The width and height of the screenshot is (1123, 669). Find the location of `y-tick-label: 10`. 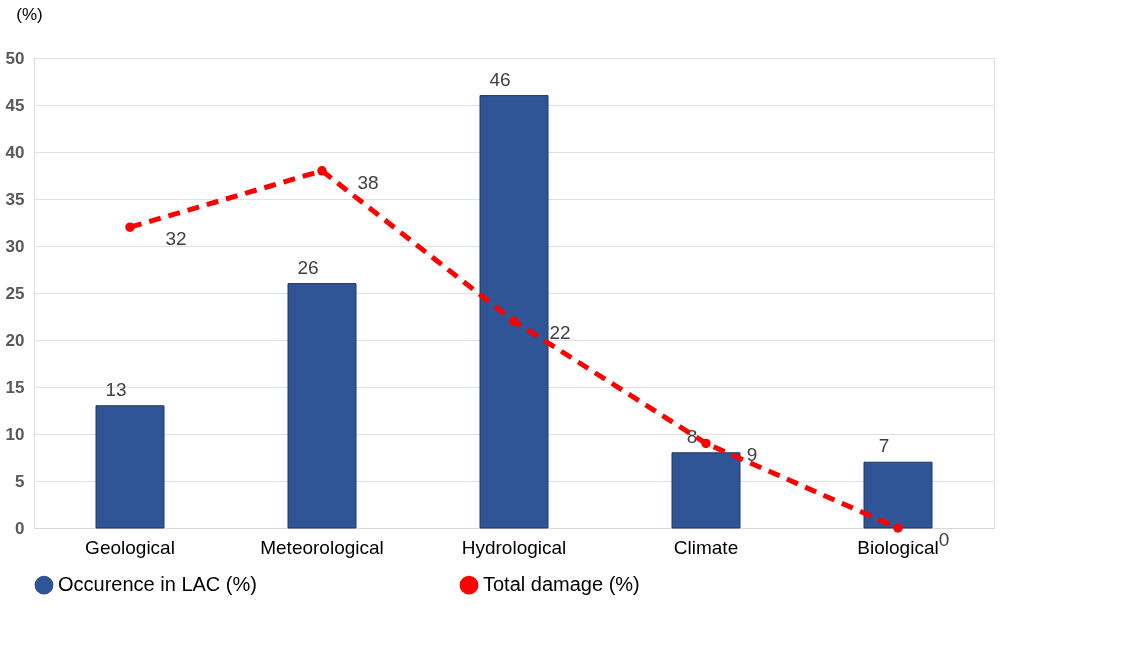

y-tick-label: 10 is located at coordinates (15, 434).